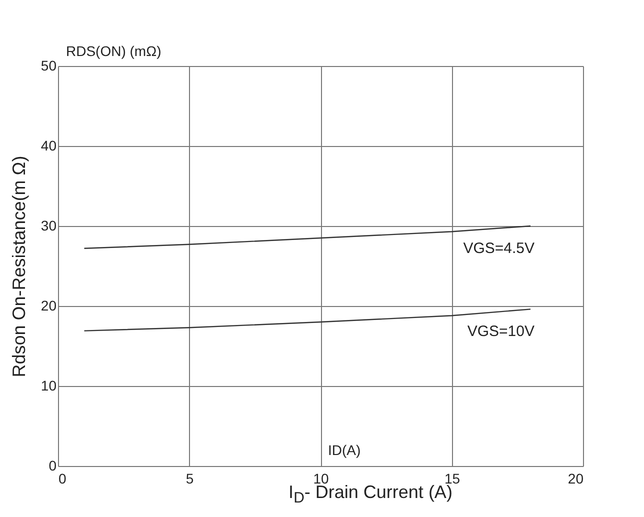 This screenshot has height=517, width=644. What do you see at coordinates (114, 51) in the screenshot?
I see `text: RDS(ON) (mΩ)` at bounding box center [114, 51].